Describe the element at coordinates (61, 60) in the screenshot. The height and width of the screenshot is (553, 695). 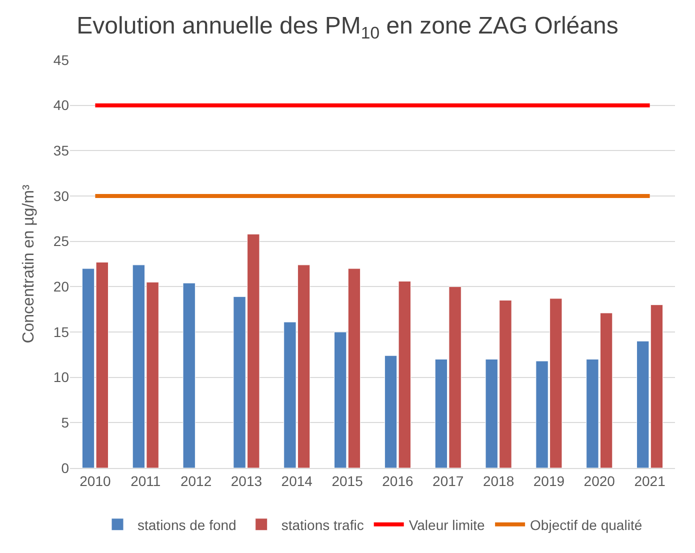
I see `y-tick-label: 45` at that location.